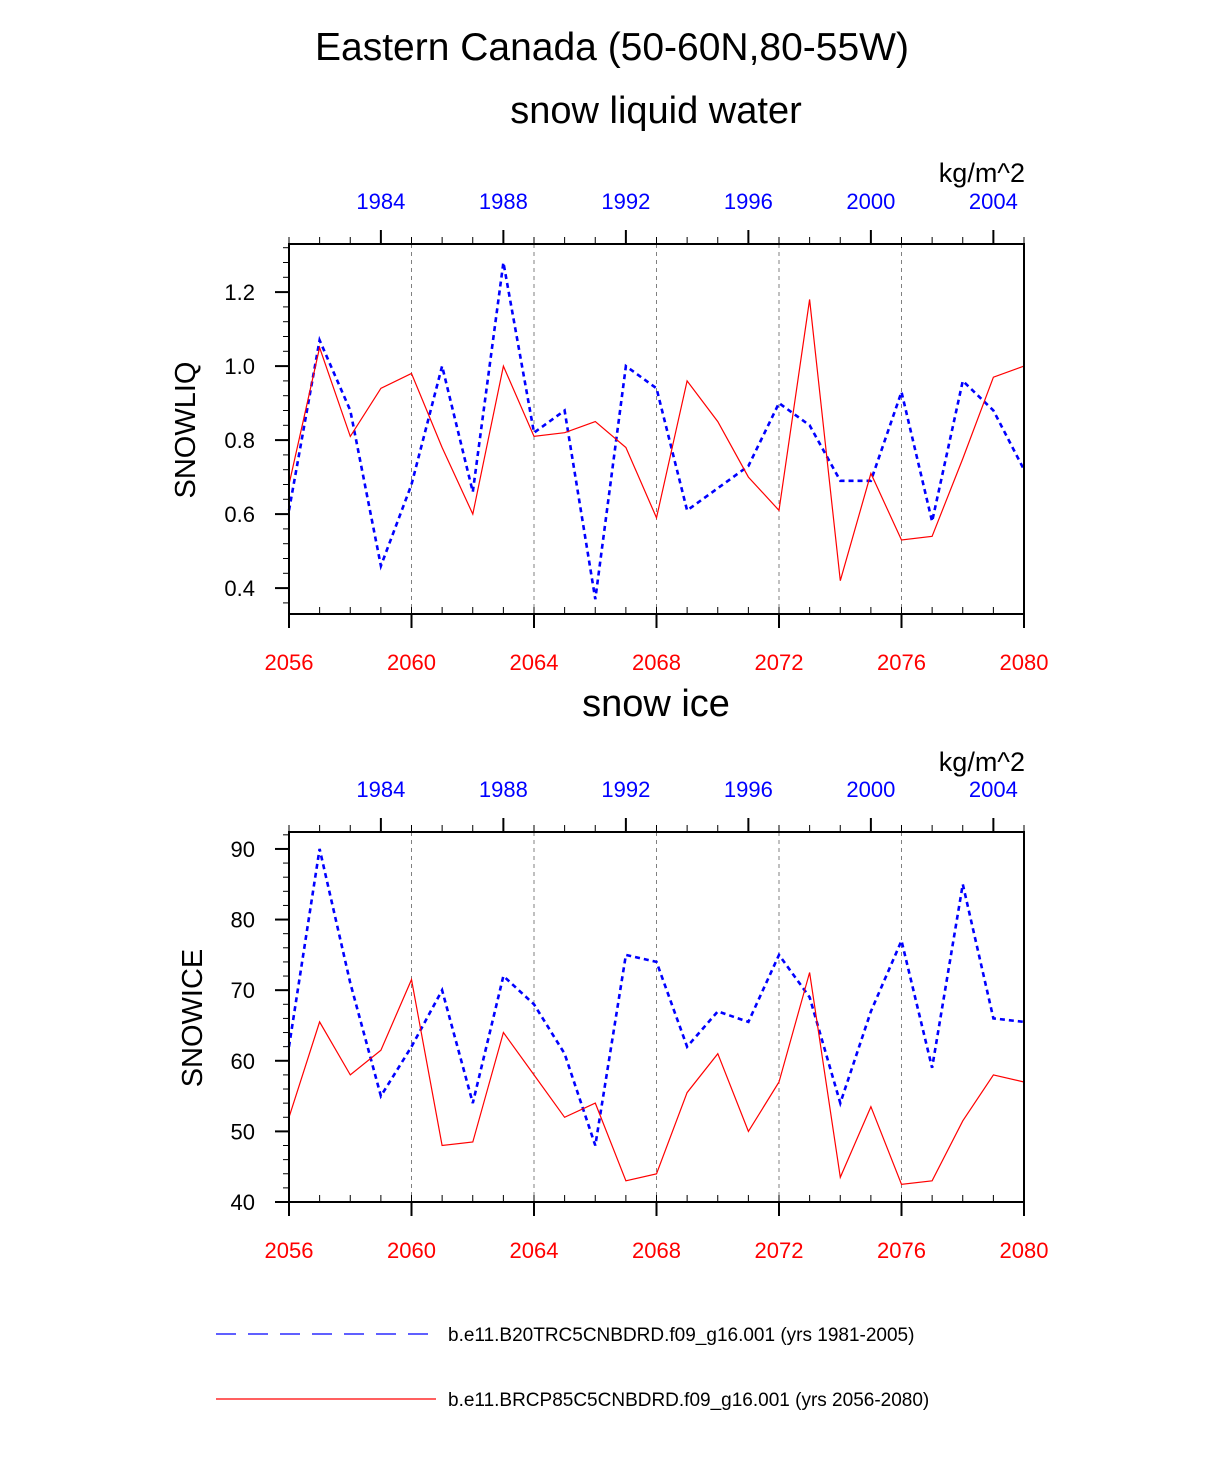  What do you see at coordinates (243, 1202) in the screenshot?
I see `y-tick-label: 40` at bounding box center [243, 1202].